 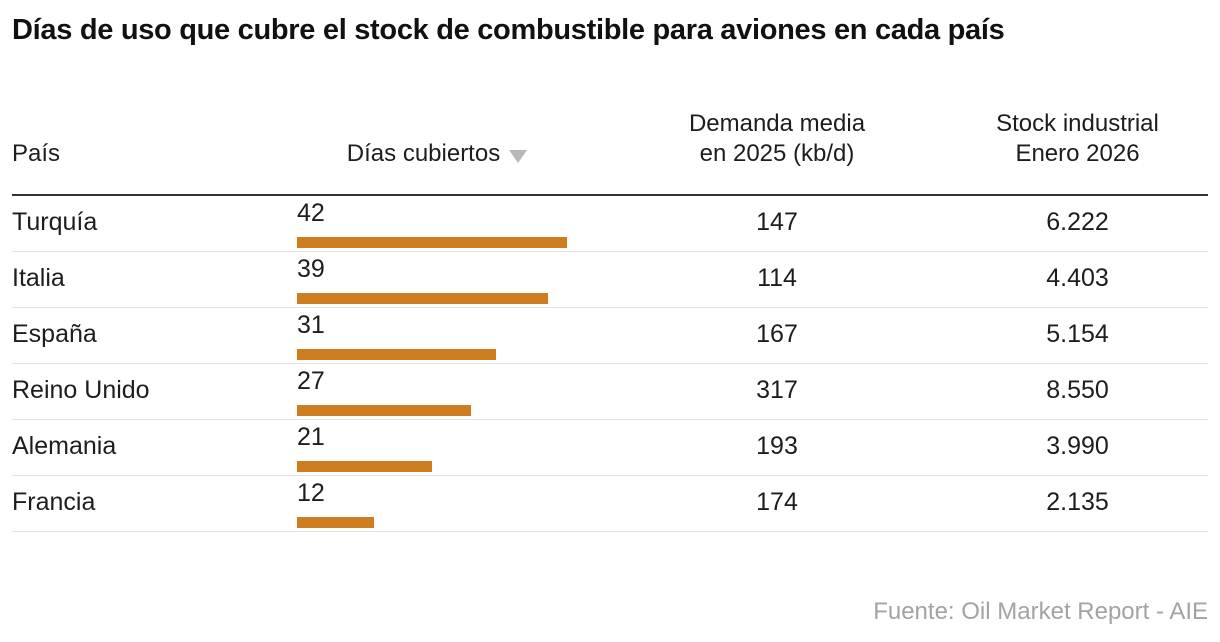 What do you see at coordinates (1077, 124) in the screenshot?
I see `column-header-stock-line1: Stock industrial` at bounding box center [1077, 124].